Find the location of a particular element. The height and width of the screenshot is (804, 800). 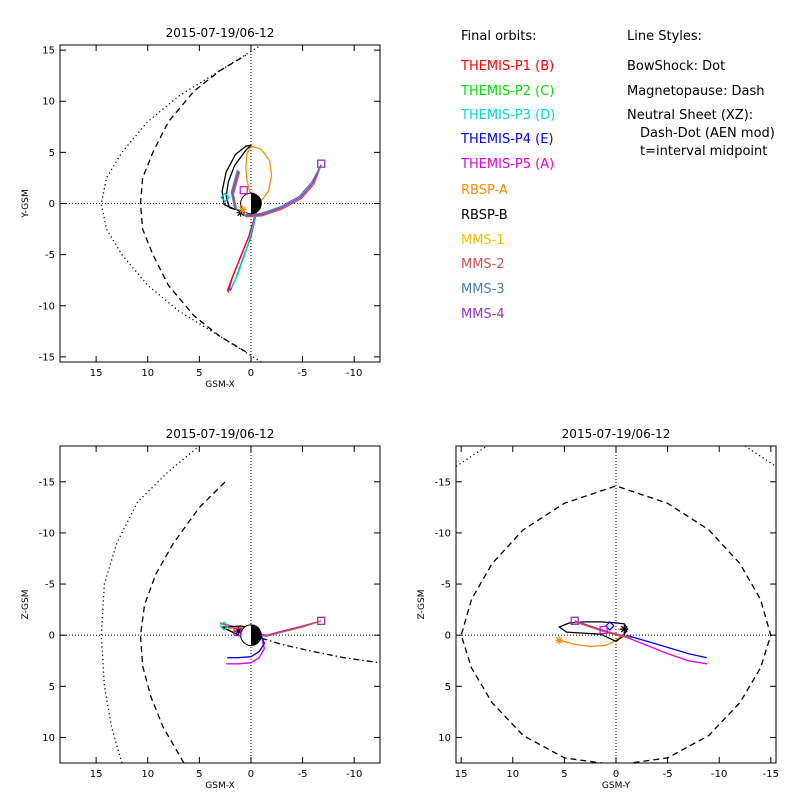

y-tick-label: 15 is located at coordinates (48, 51).